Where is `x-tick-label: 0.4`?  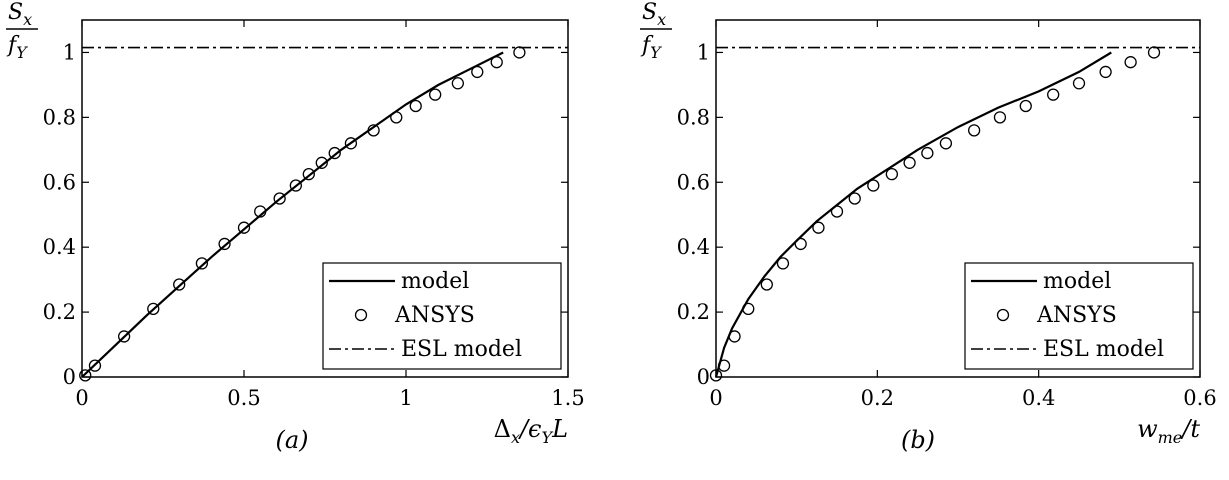 x-tick-label: 0.4 is located at coordinates (1038, 398).